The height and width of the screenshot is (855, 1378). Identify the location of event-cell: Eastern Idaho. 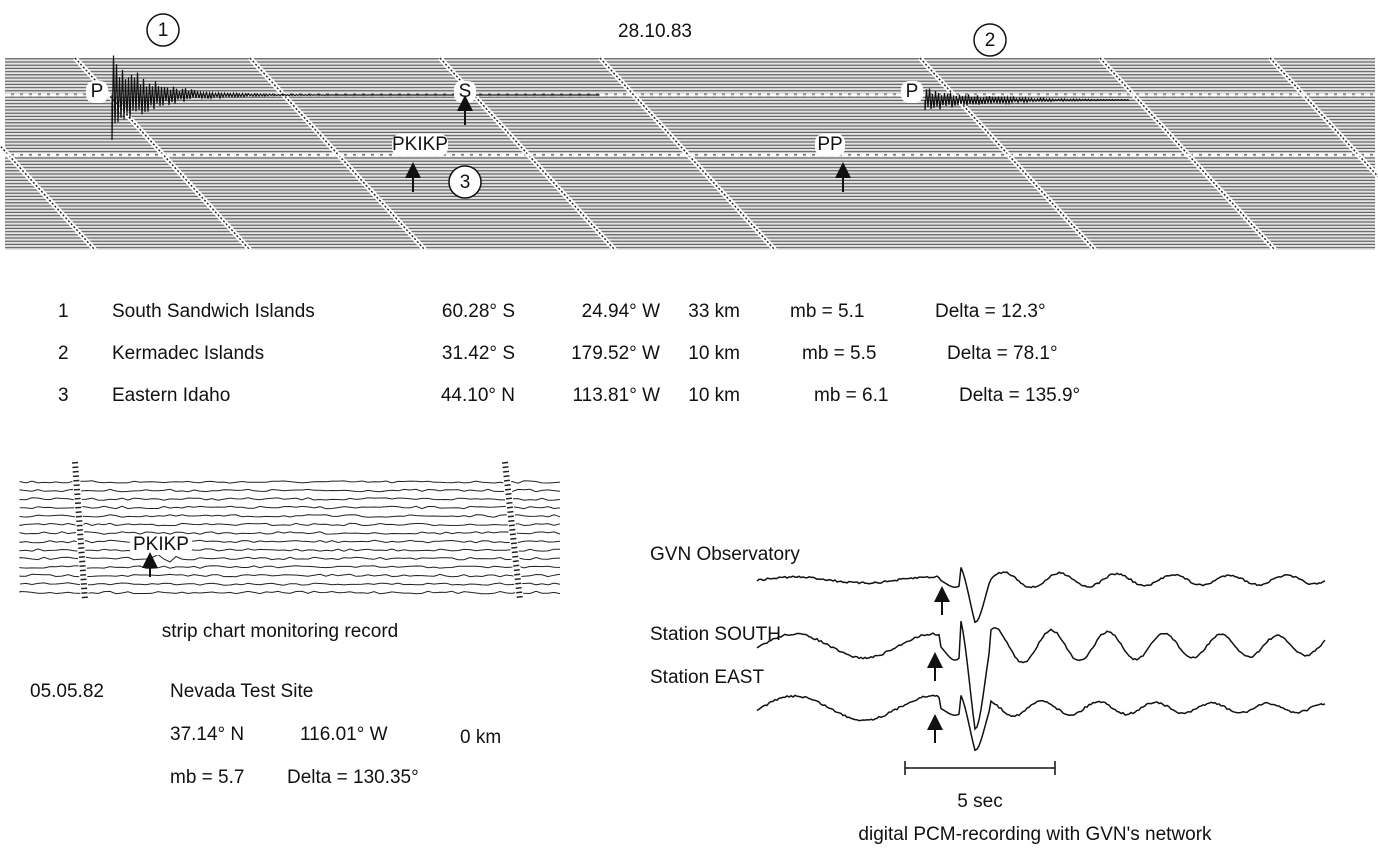
(171, 395).